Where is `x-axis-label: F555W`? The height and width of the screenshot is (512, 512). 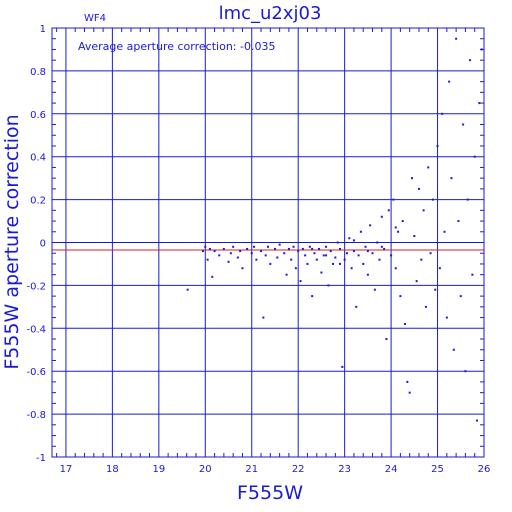 x-axis-label: F555W is located at coordinates (270, 493).